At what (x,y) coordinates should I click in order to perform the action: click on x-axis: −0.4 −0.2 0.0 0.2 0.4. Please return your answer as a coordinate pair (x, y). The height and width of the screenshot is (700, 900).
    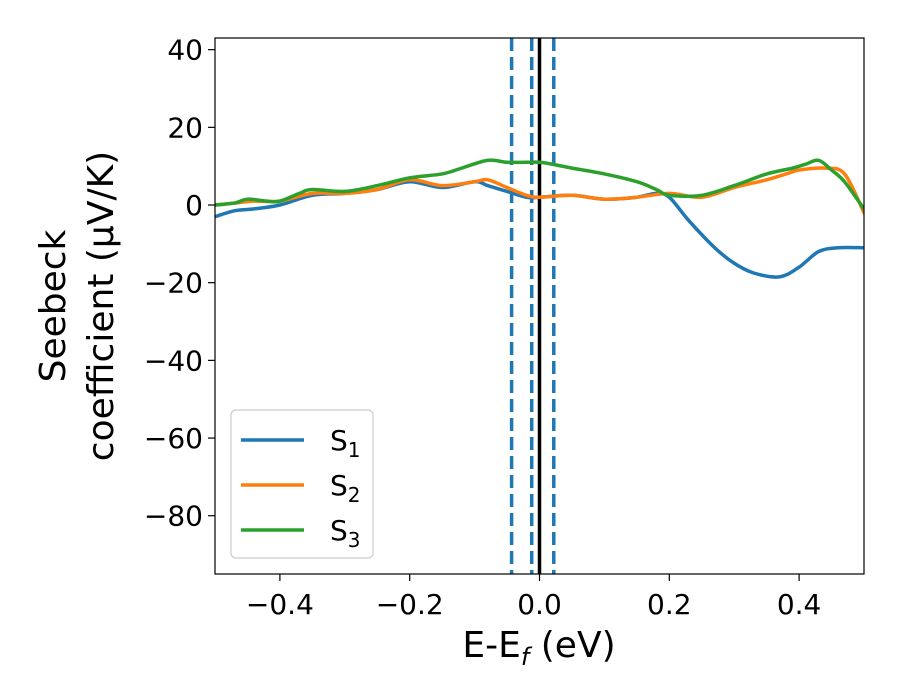
    Looking at the image, I should click on (533, 597).